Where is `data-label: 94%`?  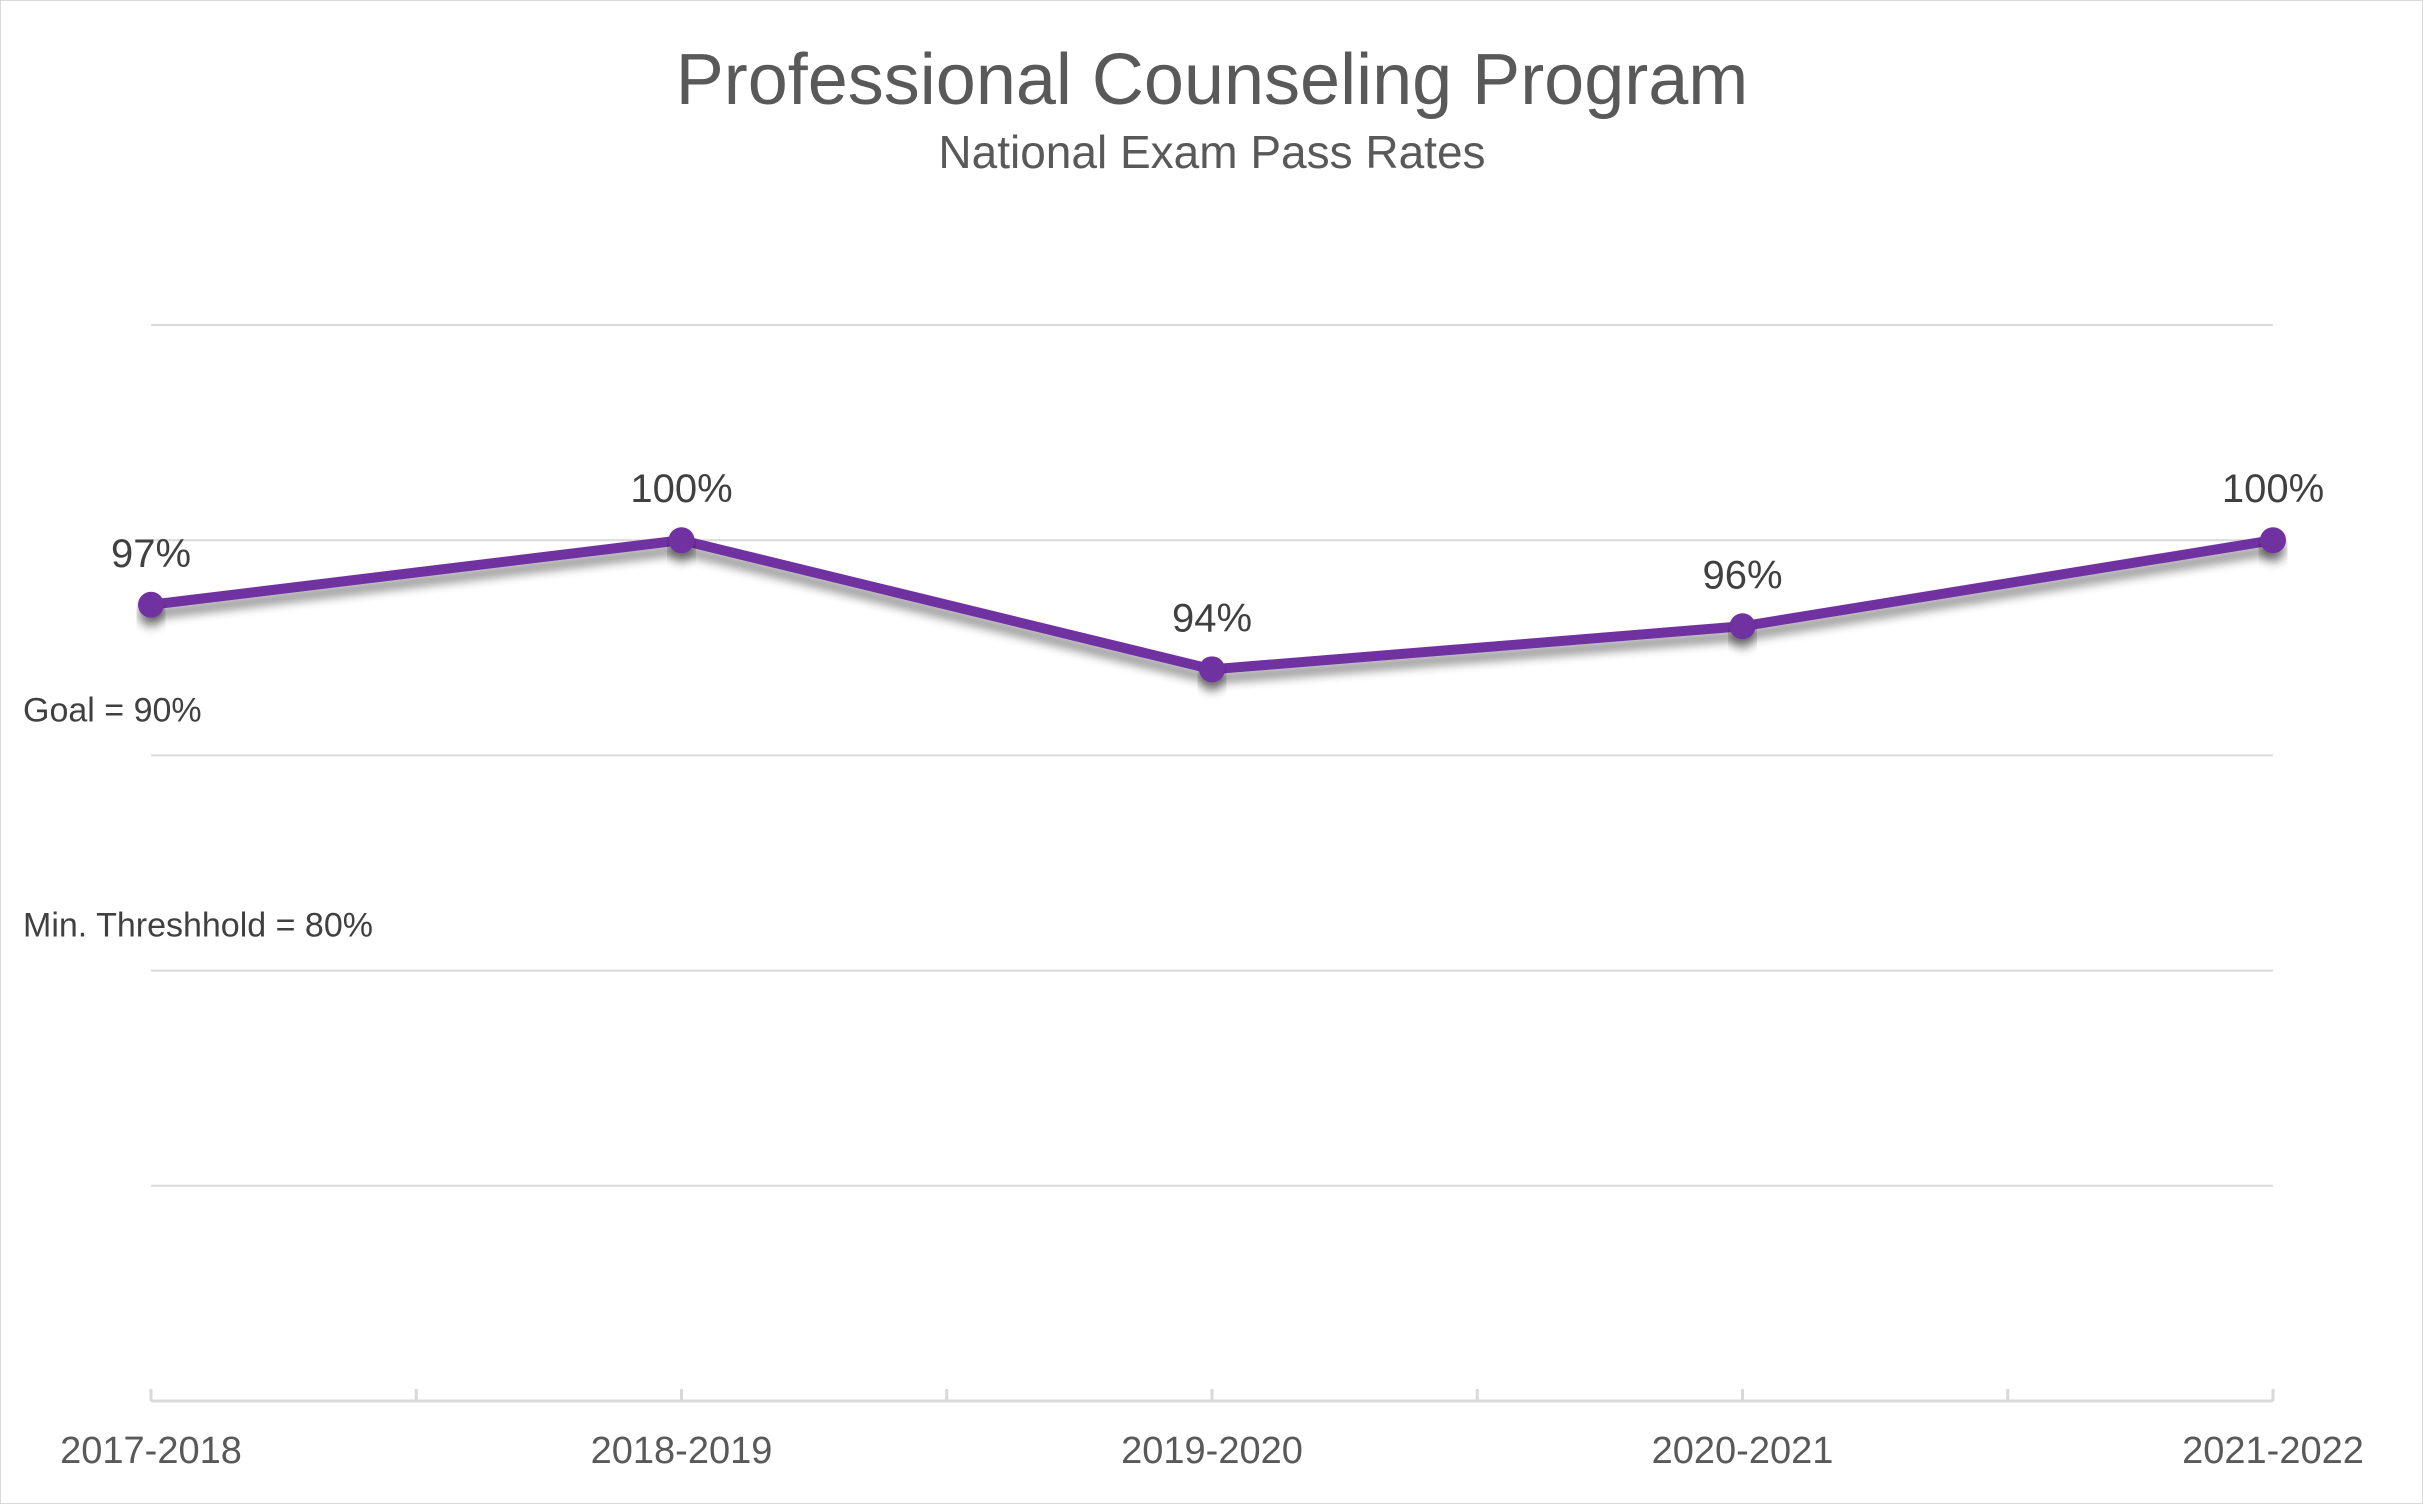
data-label: 94% is located at coordinates (1212, 618).